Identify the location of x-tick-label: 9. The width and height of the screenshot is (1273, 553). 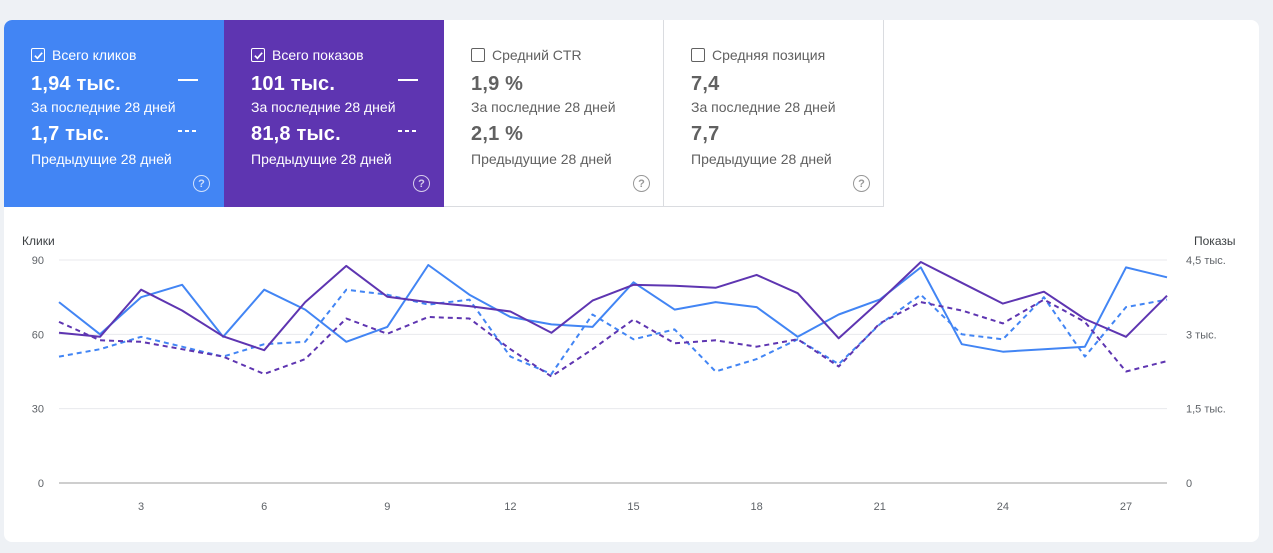
(387, 507).